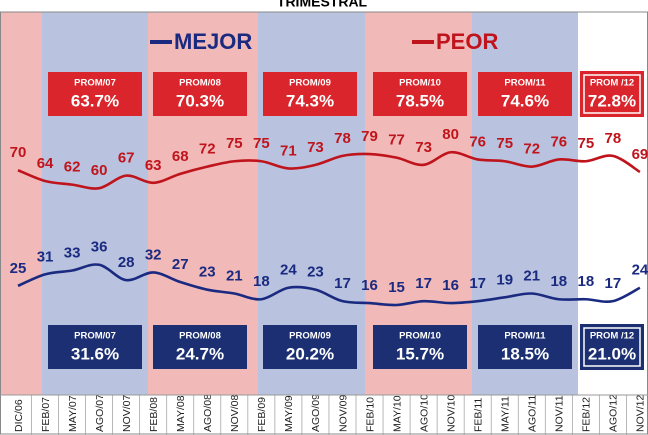  What do you see at coordinates (72, 167) in the screenshot?
I see `data-label: 62` at bounding box center [72, 167].